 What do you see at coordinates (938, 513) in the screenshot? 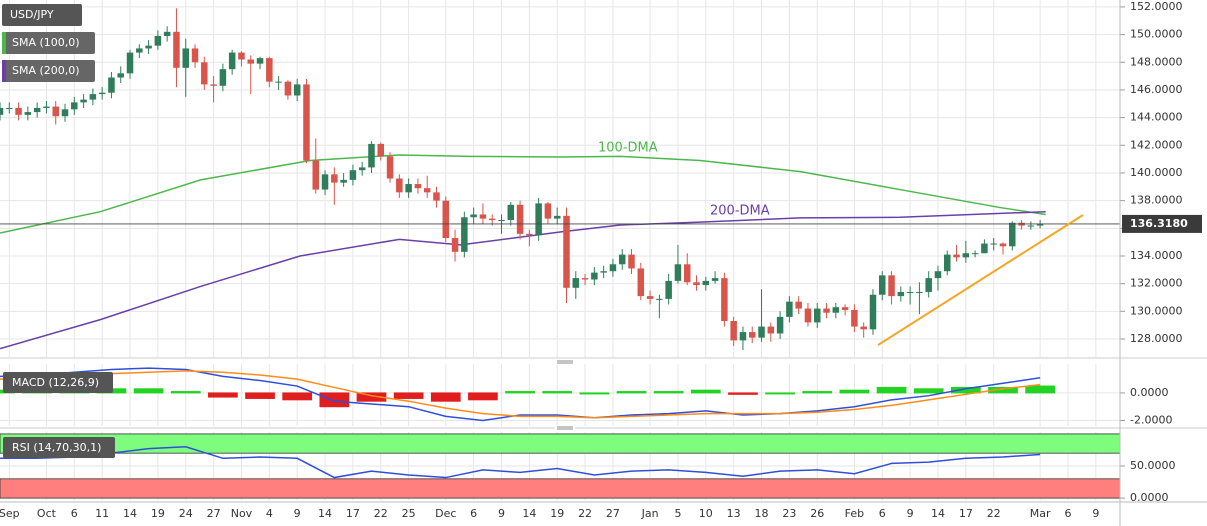
I see `x-tick-label: 14` at bounding box center [938, 513].